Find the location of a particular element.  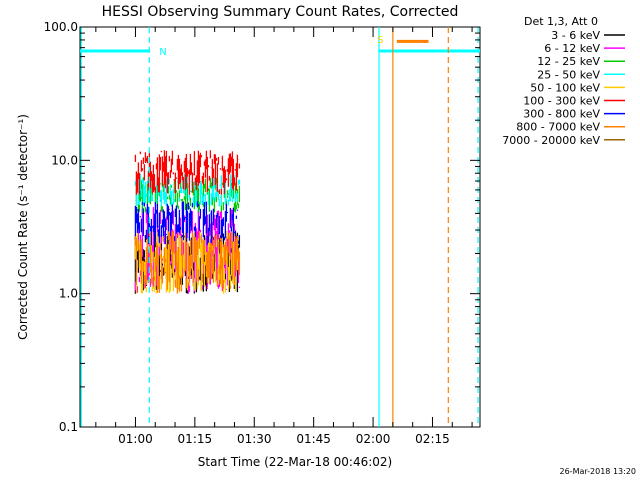

x-tick-label: 02:00 is located at coordinates (373, 439).